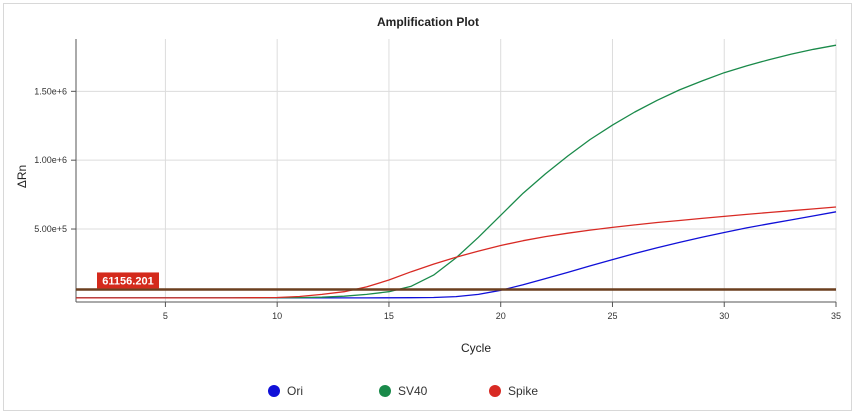 The width and height of the screenshot is (857, 417). Describe the element at coordinates (274, 391) in the screenshot. I see `legend-marker-ori` at that location.